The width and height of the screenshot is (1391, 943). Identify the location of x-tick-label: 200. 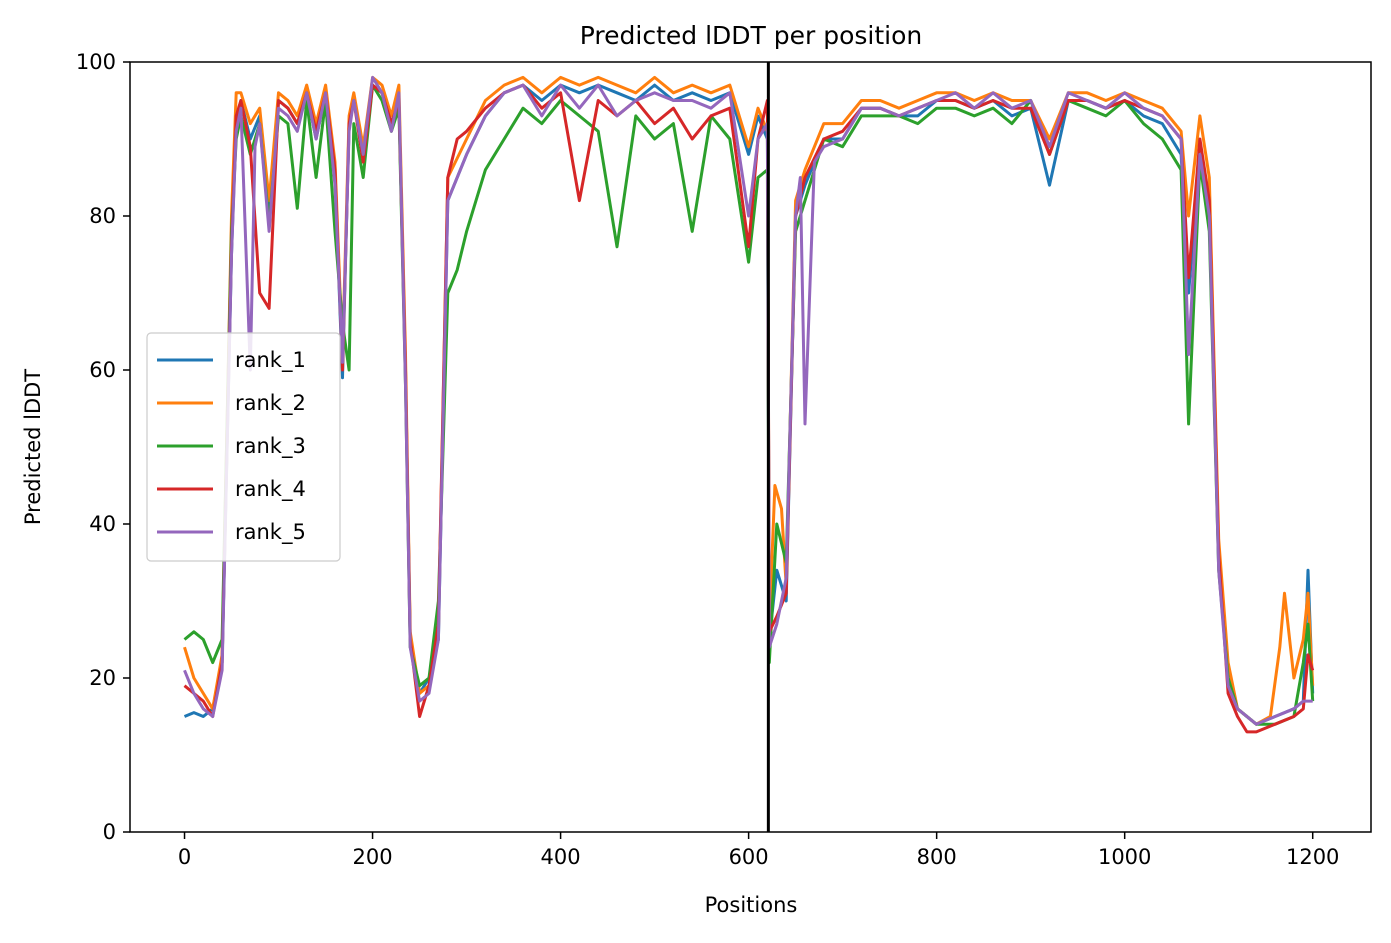
(373, 857).